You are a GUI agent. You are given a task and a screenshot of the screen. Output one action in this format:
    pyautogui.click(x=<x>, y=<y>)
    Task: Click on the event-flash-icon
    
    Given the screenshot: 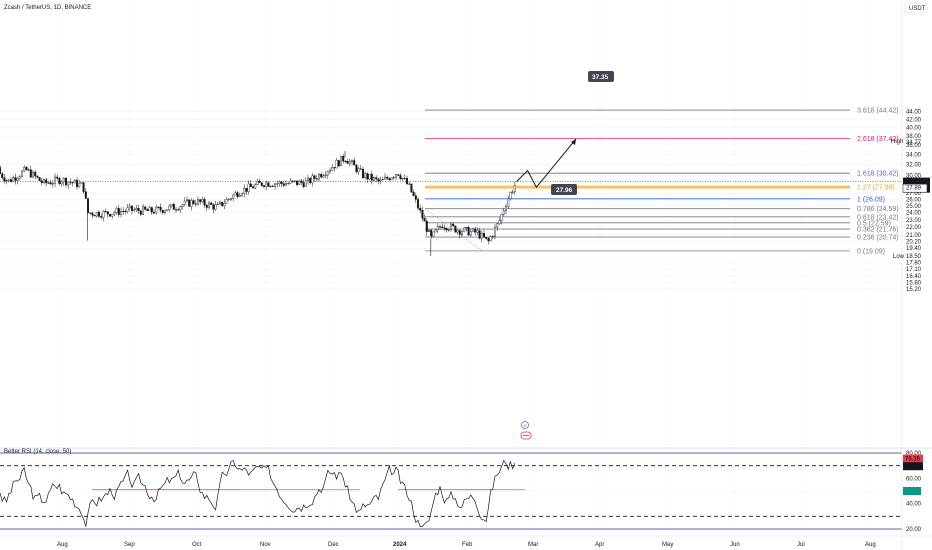 What is the action you would take?
    pyautogui.click(x=525, y=425)
    